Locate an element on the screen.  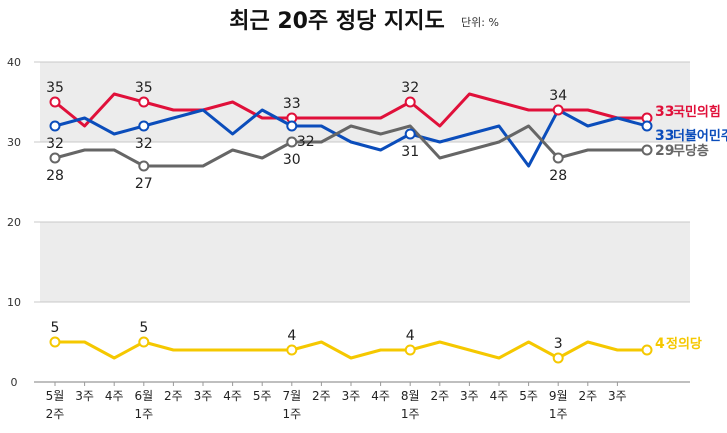
y-tick-label: 0 is located at coordinates (14, 382).